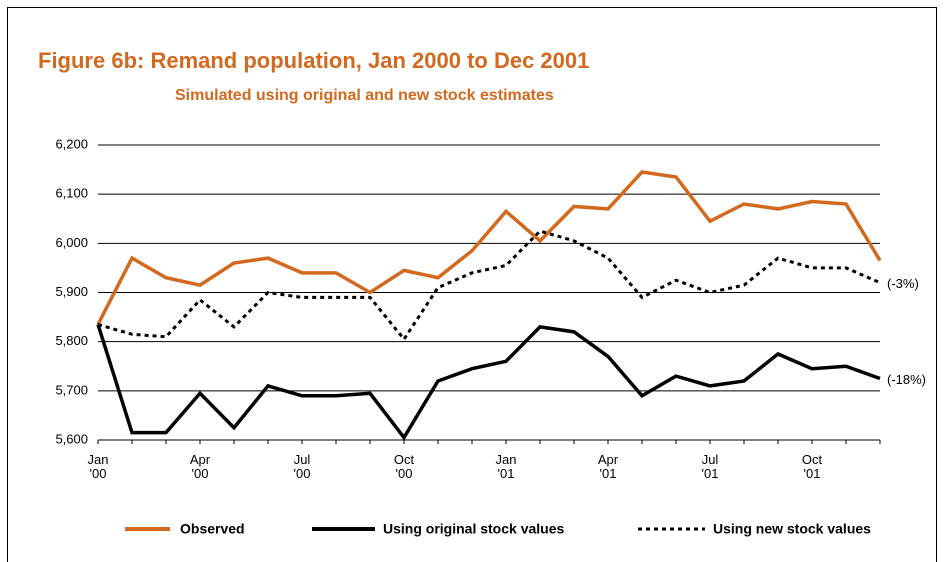 The image size is (945, 562). I want to click on x-tick-label: Apr '01, so click(608, 466).